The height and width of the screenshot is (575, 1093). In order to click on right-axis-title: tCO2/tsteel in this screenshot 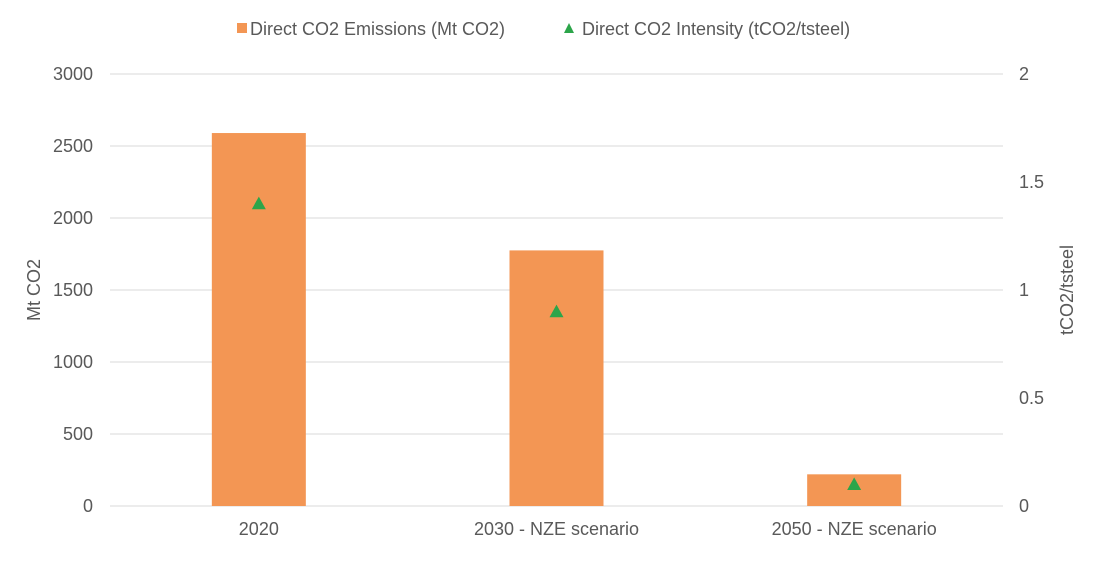, I will do `click(1067, 290)`.